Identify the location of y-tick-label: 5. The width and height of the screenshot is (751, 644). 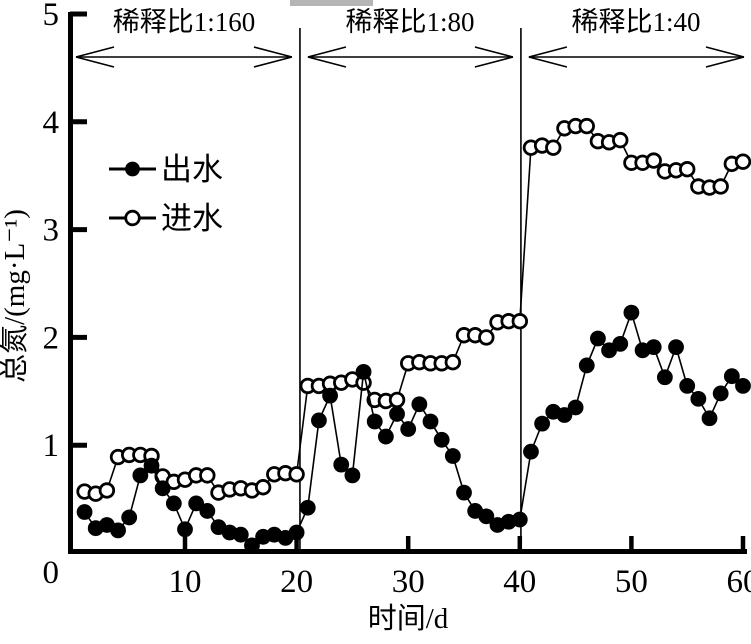
(51, 16).